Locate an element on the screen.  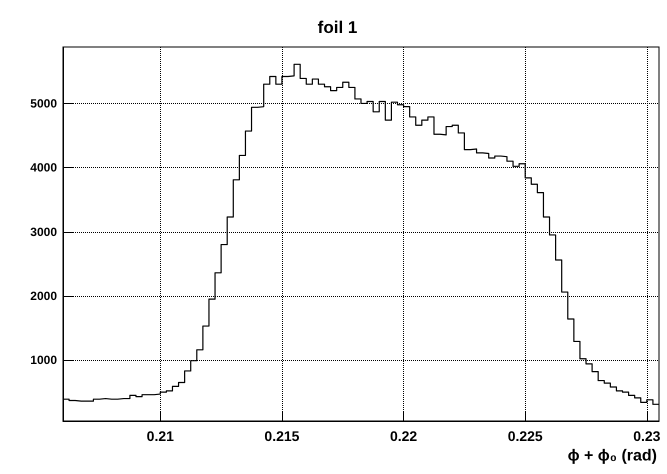
x-tick-label: 0.23 is located at coordinates (647, 436).